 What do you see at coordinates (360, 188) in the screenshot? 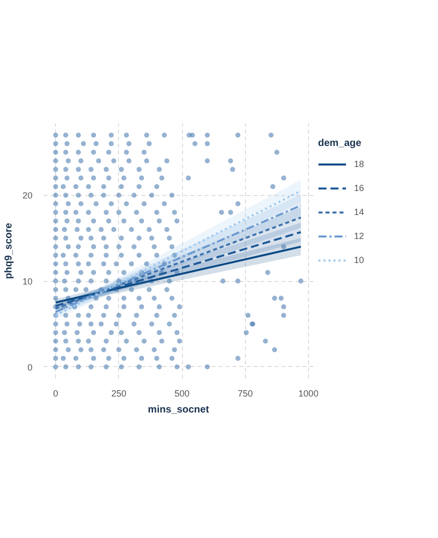
I see `legend-label: 16` at bounding box center [360, 188].